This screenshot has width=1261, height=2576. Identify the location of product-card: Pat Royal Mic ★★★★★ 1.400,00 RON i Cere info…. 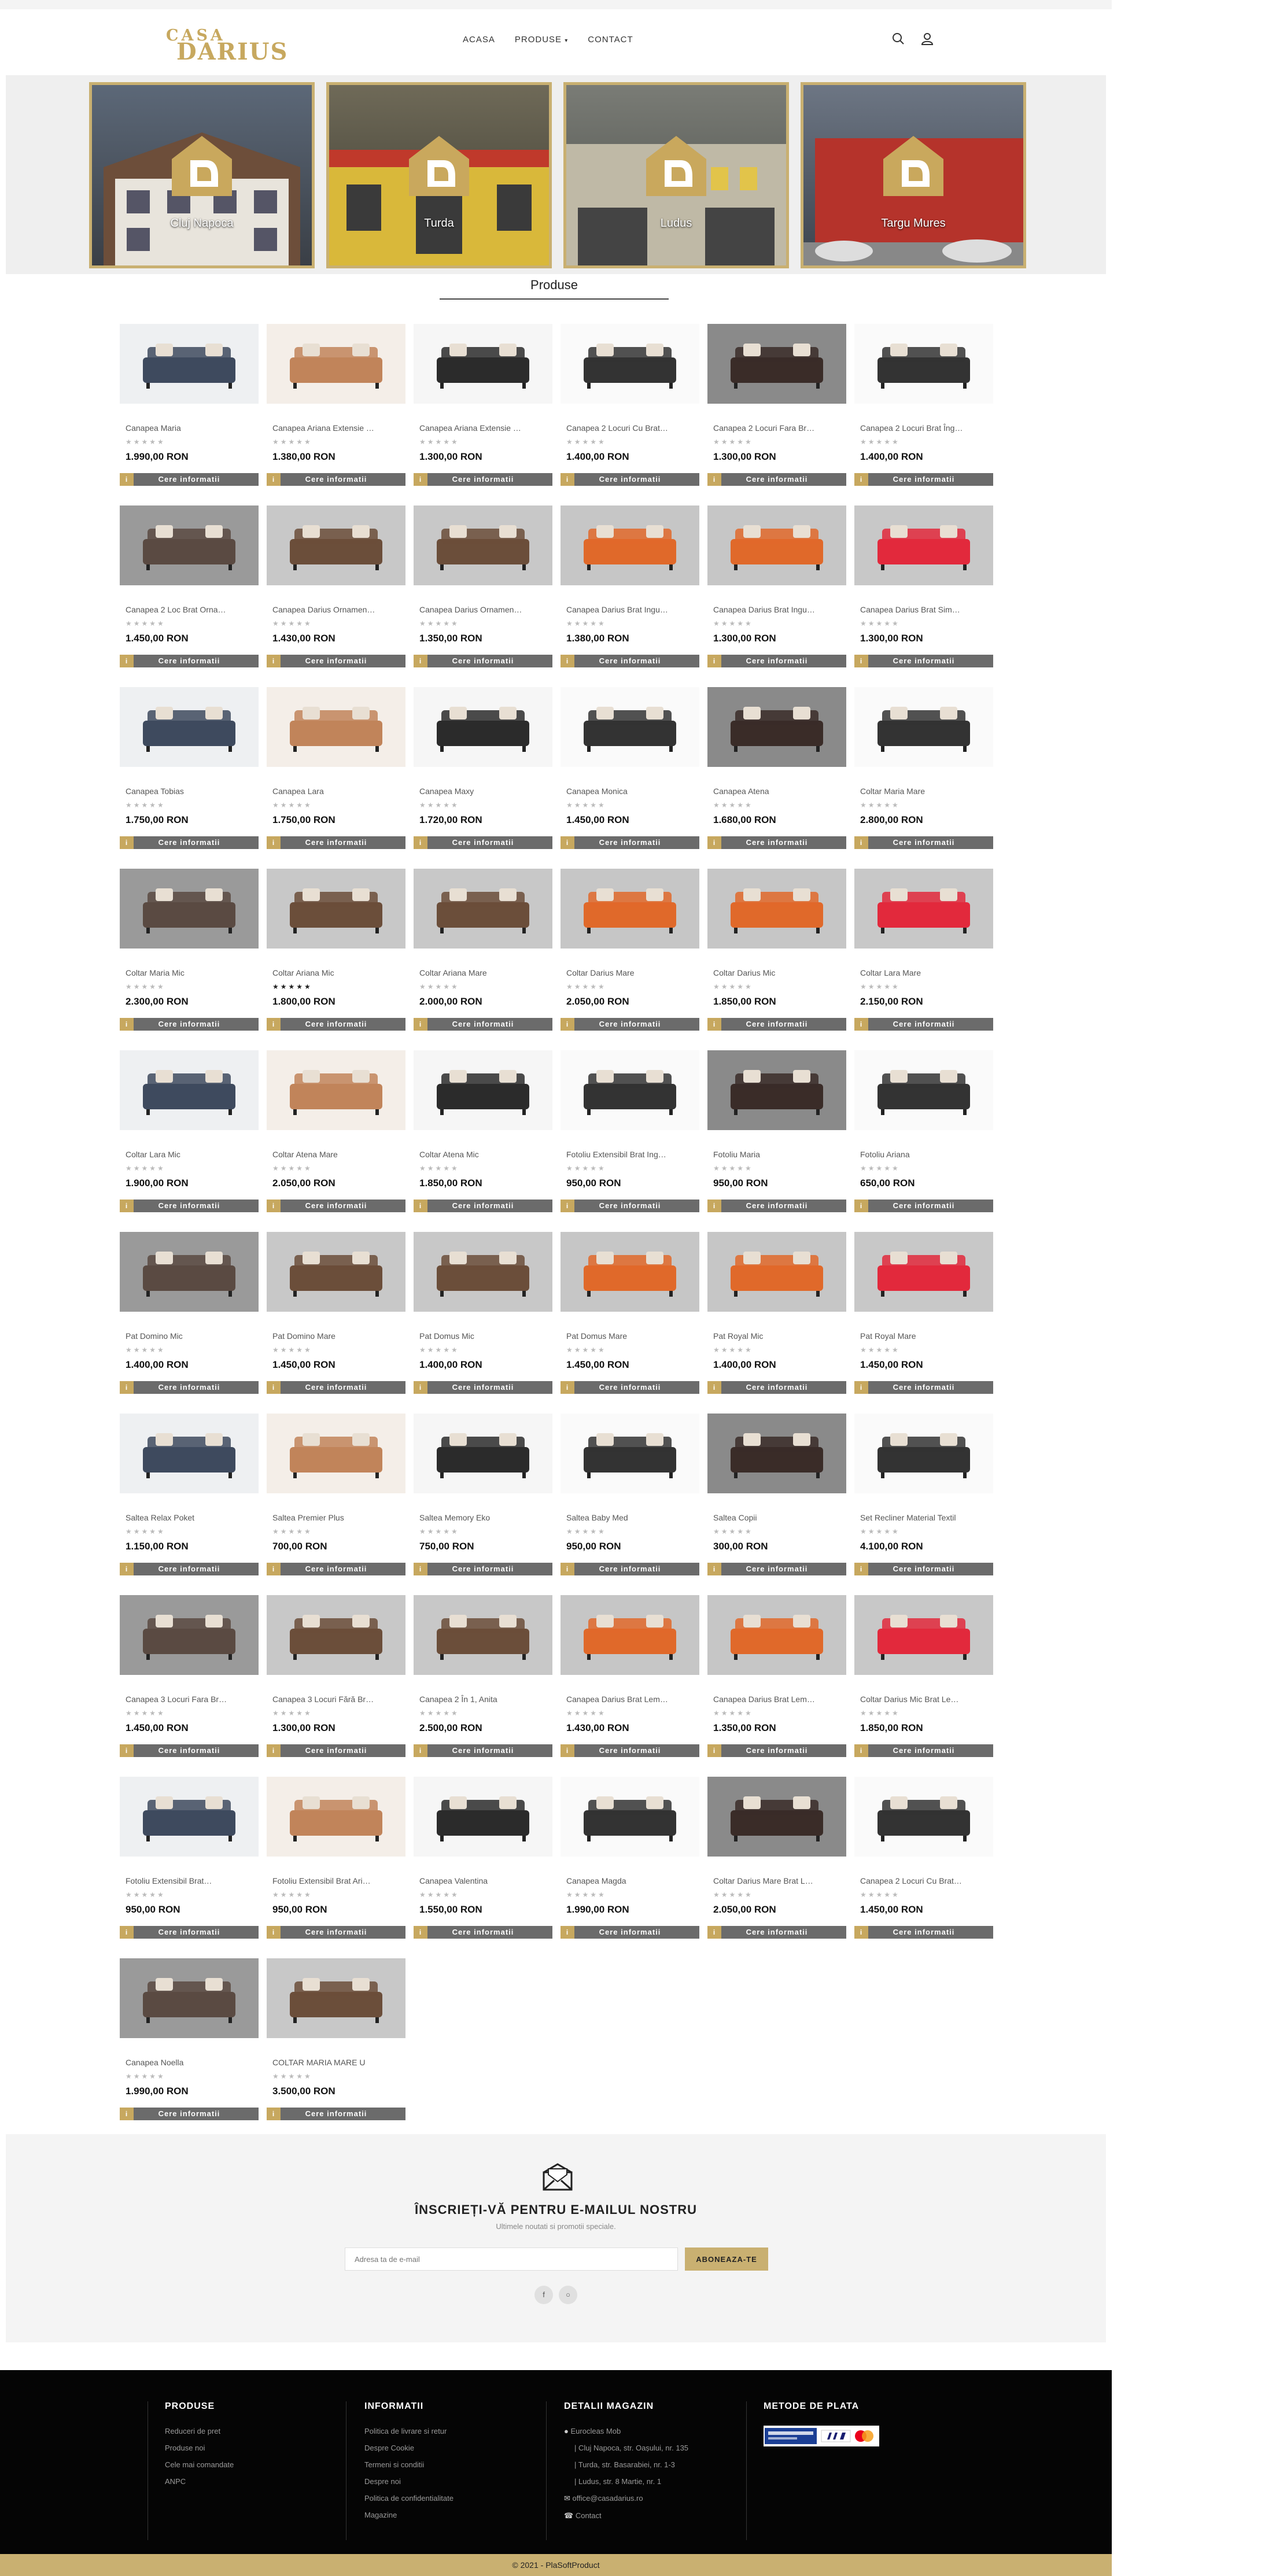
(776, 1318).